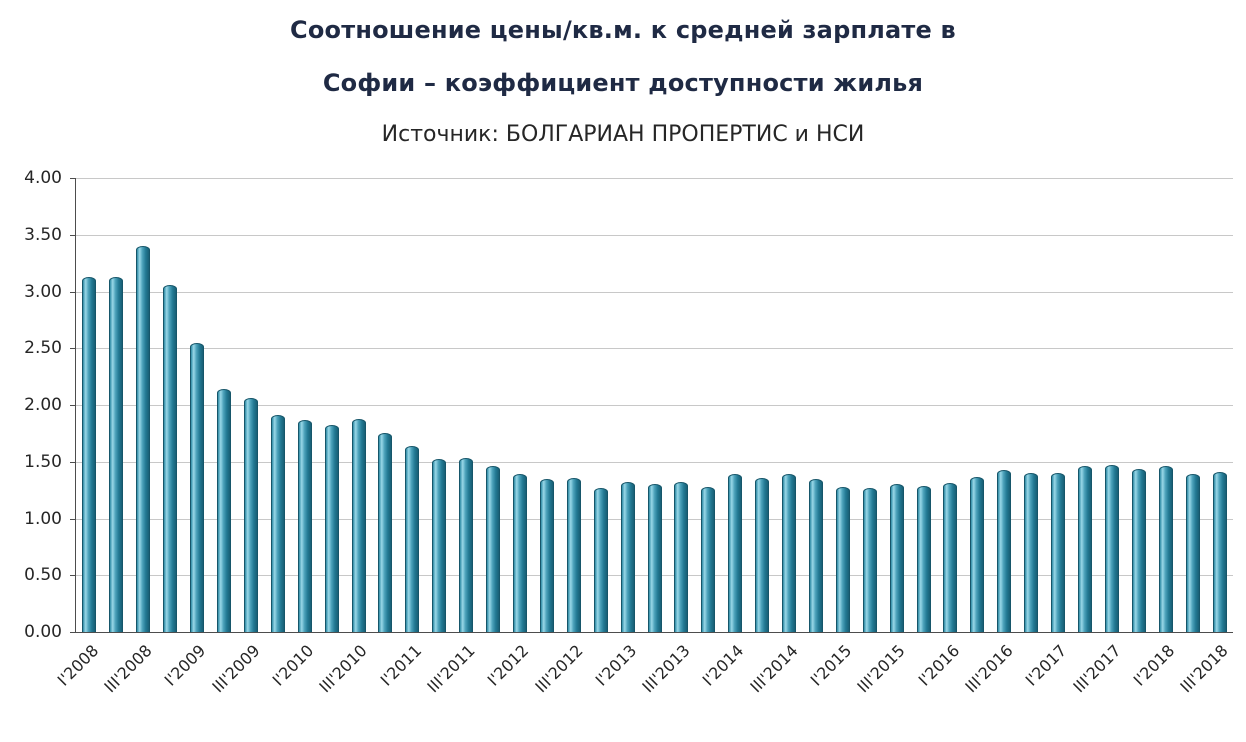 The image size is (1246, 742). I want to click on x-axis-label: I'2010, so click(293, 665).